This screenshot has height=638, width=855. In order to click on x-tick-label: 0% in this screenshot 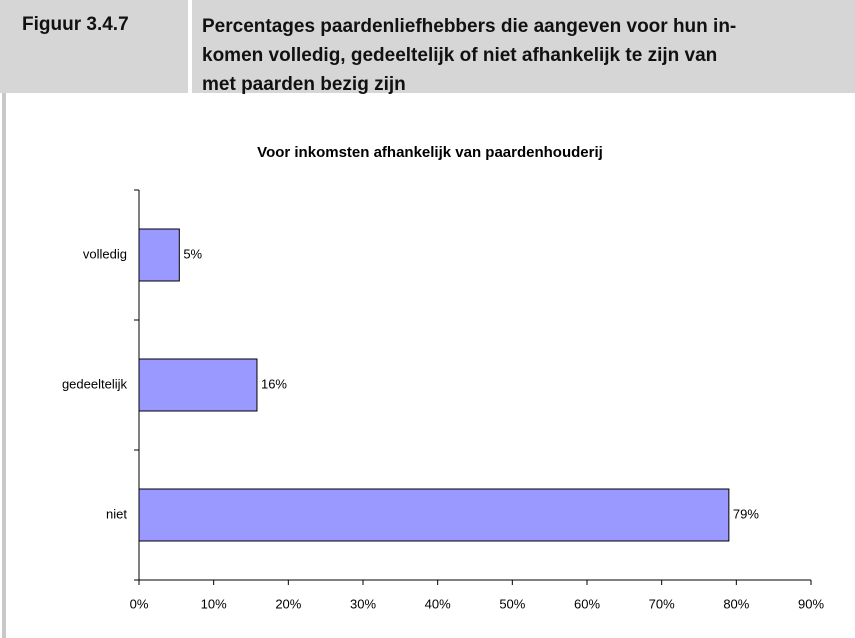, I will do `click(139, 603)`.